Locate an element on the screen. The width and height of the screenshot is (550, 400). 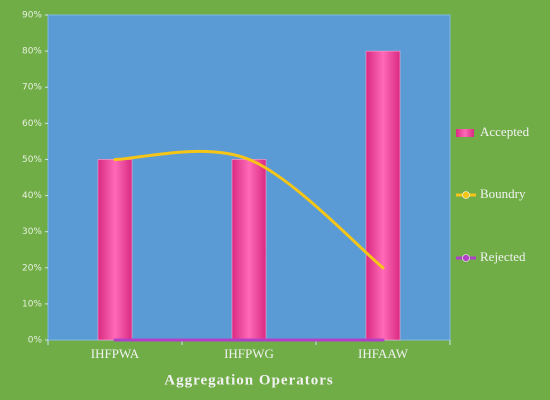
line is located at coordinates (249, 209).